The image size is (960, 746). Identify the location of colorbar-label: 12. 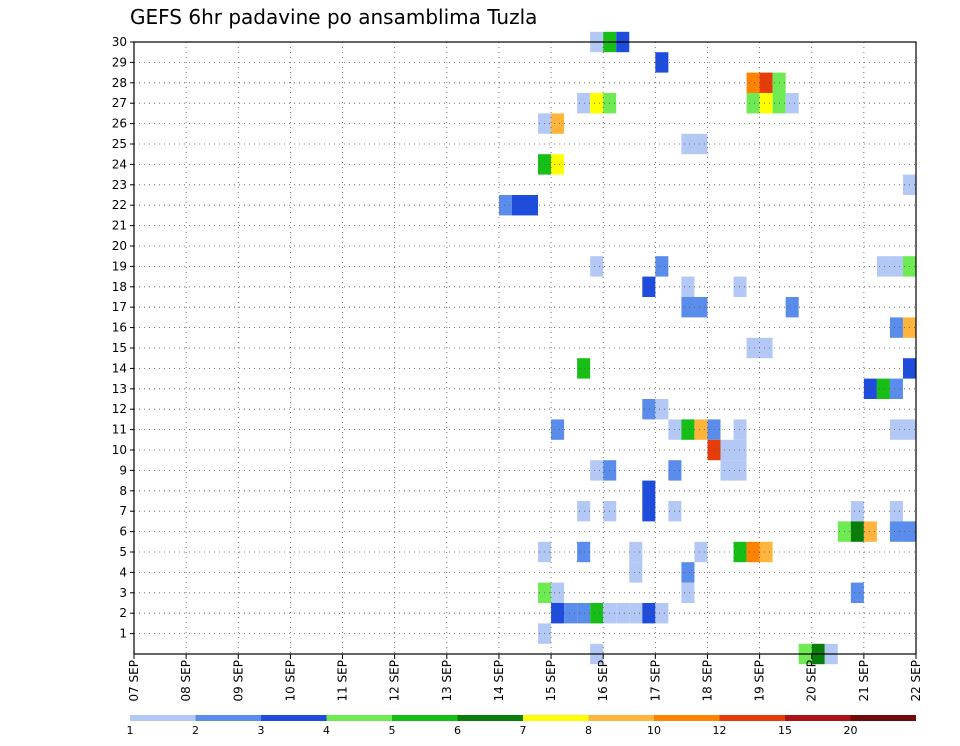
(720, 730).